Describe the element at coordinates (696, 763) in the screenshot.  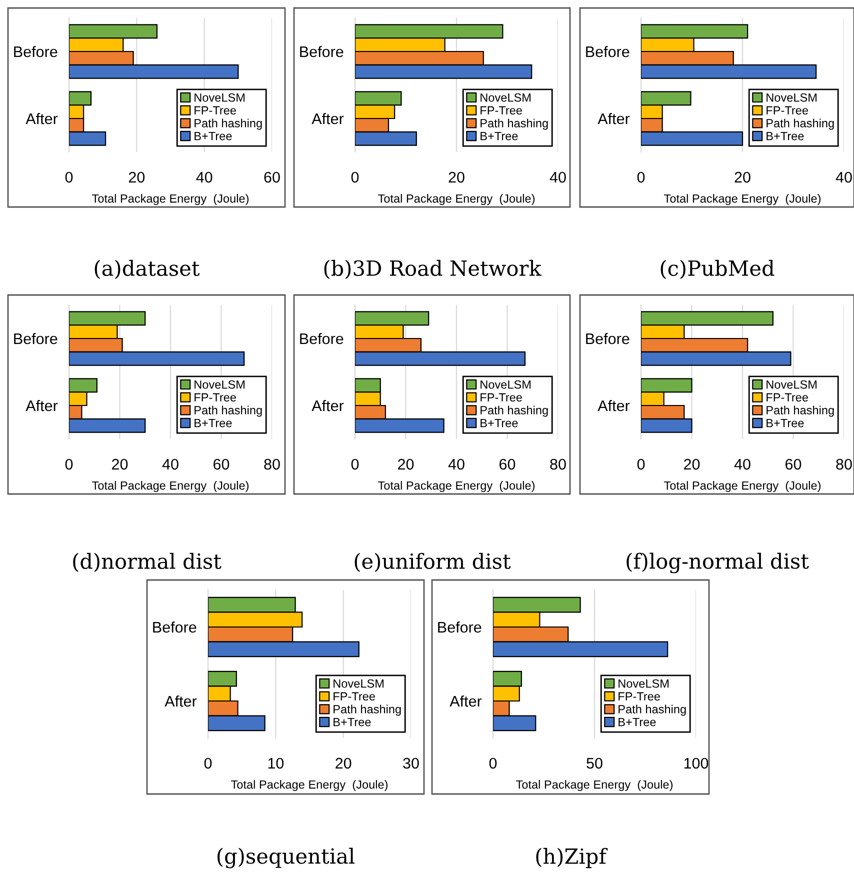
I see `x-tick-label: 100` at that location.